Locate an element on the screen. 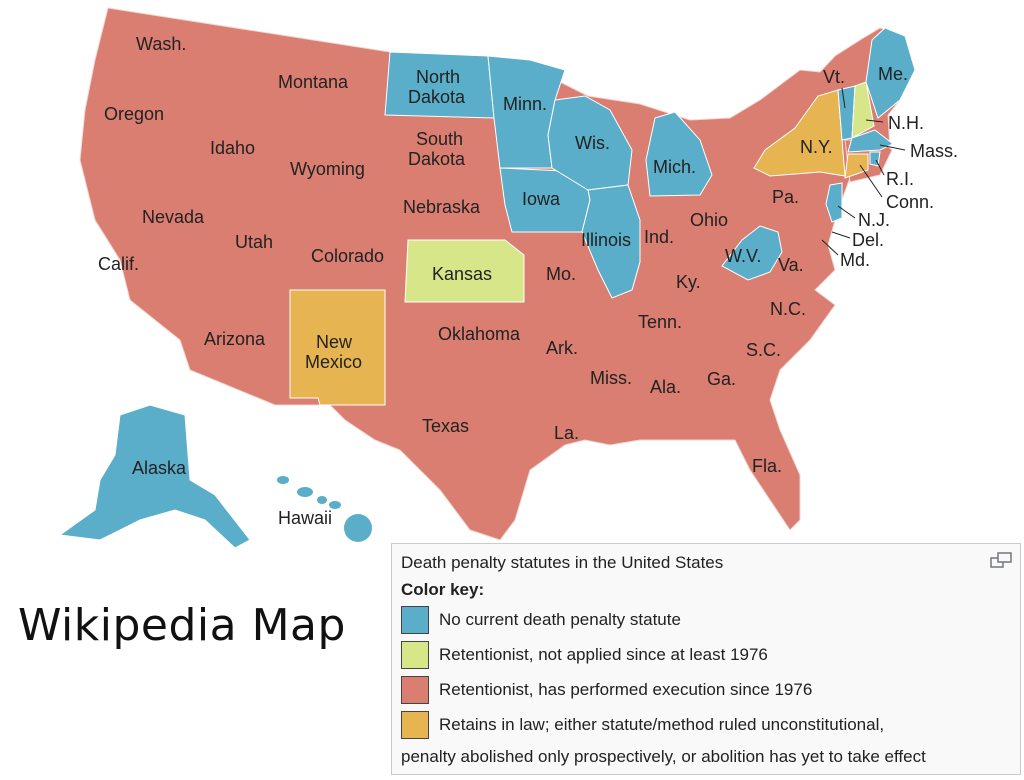 The width and height of the screenshot is (1024, 780). label-nh: N.H. is located at coordinates (906, 123).